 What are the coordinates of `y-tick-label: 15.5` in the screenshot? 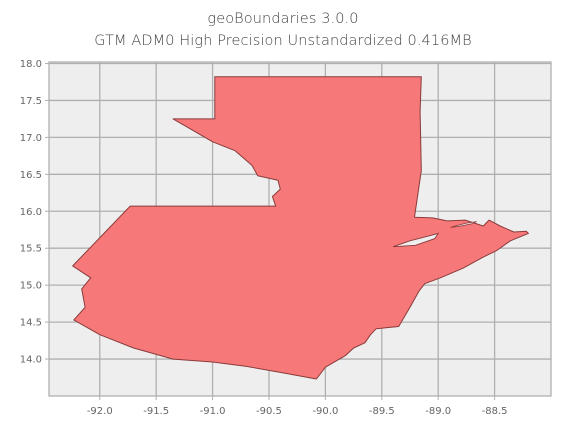 It's located at (31, 249).